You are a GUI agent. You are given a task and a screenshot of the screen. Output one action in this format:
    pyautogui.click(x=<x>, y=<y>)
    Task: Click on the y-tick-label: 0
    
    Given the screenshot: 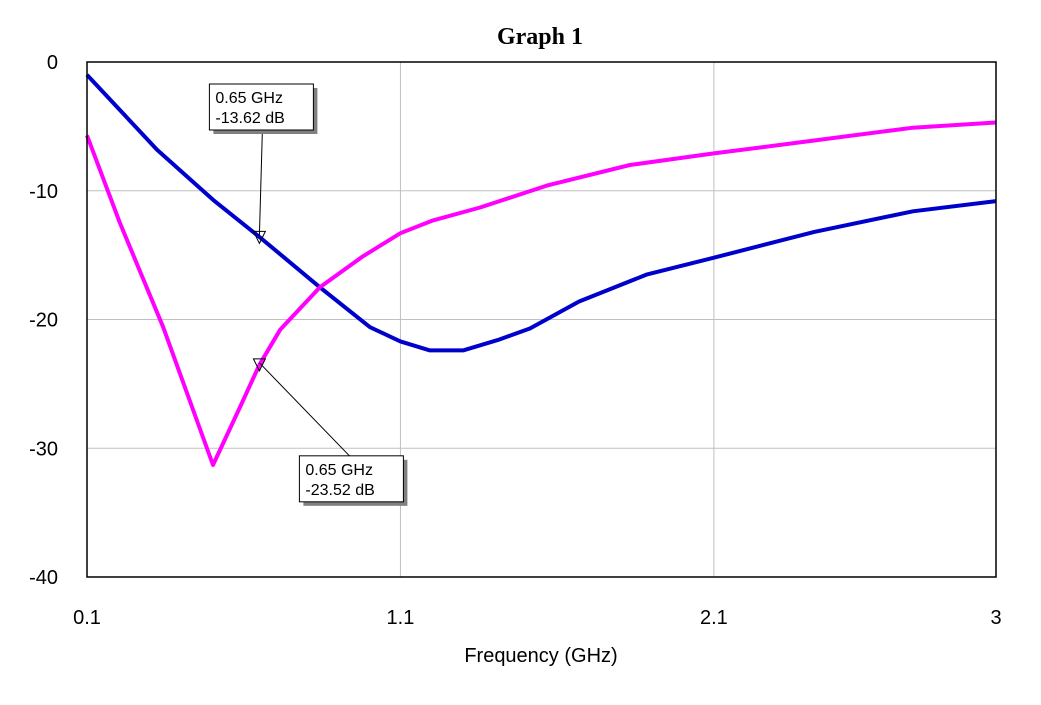 What is the action you would take?
    pyautogui.click(x=52, y=63)
    